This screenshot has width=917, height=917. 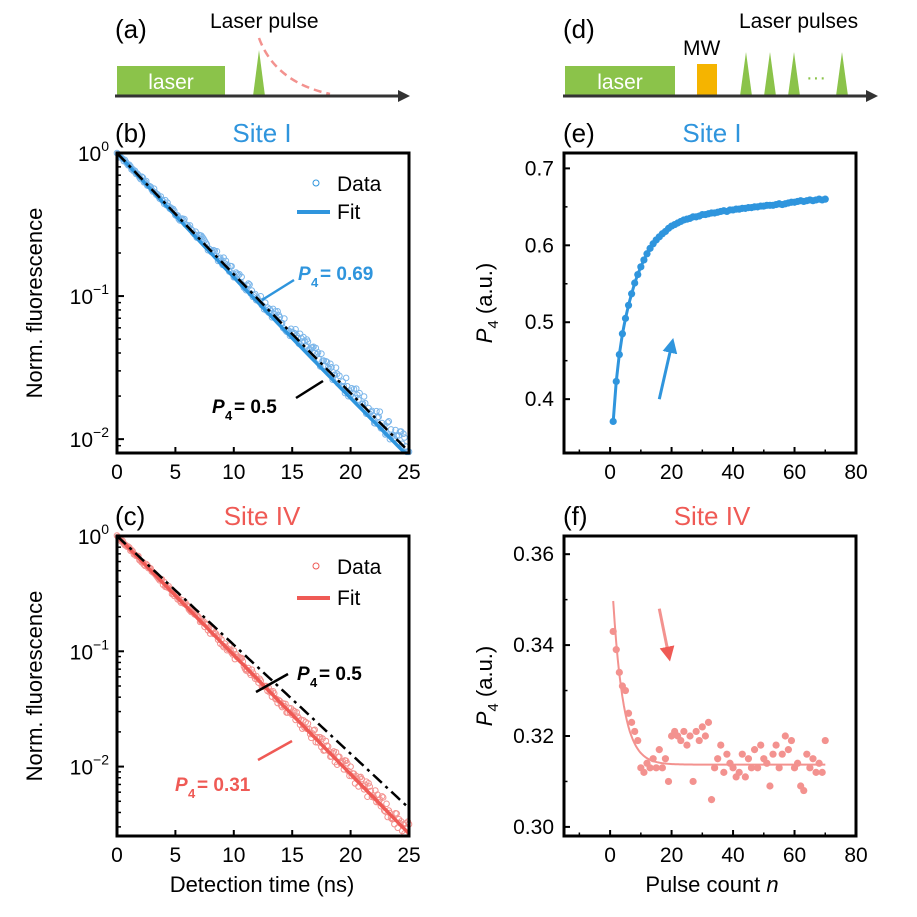 I want to click on reference-p4-value: = 0.5, so click(x=340, y=674).